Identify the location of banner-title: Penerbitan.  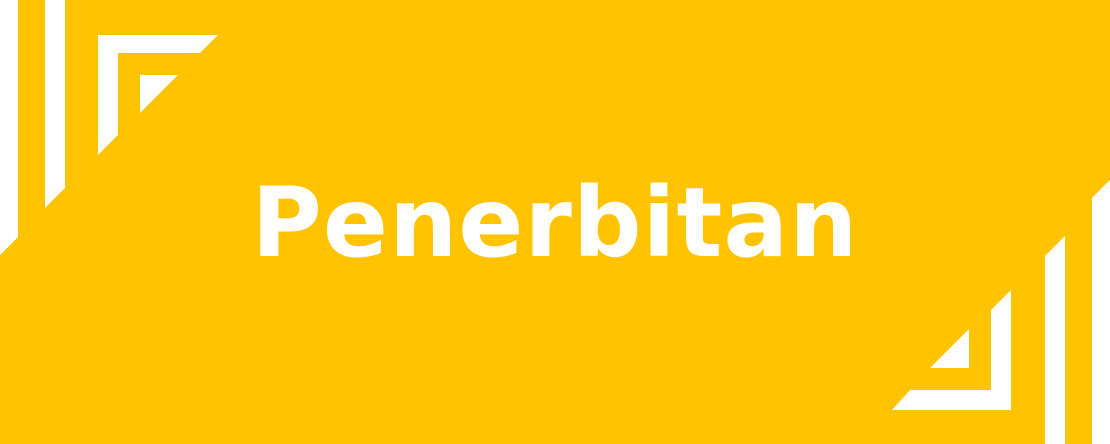
(555, 223).